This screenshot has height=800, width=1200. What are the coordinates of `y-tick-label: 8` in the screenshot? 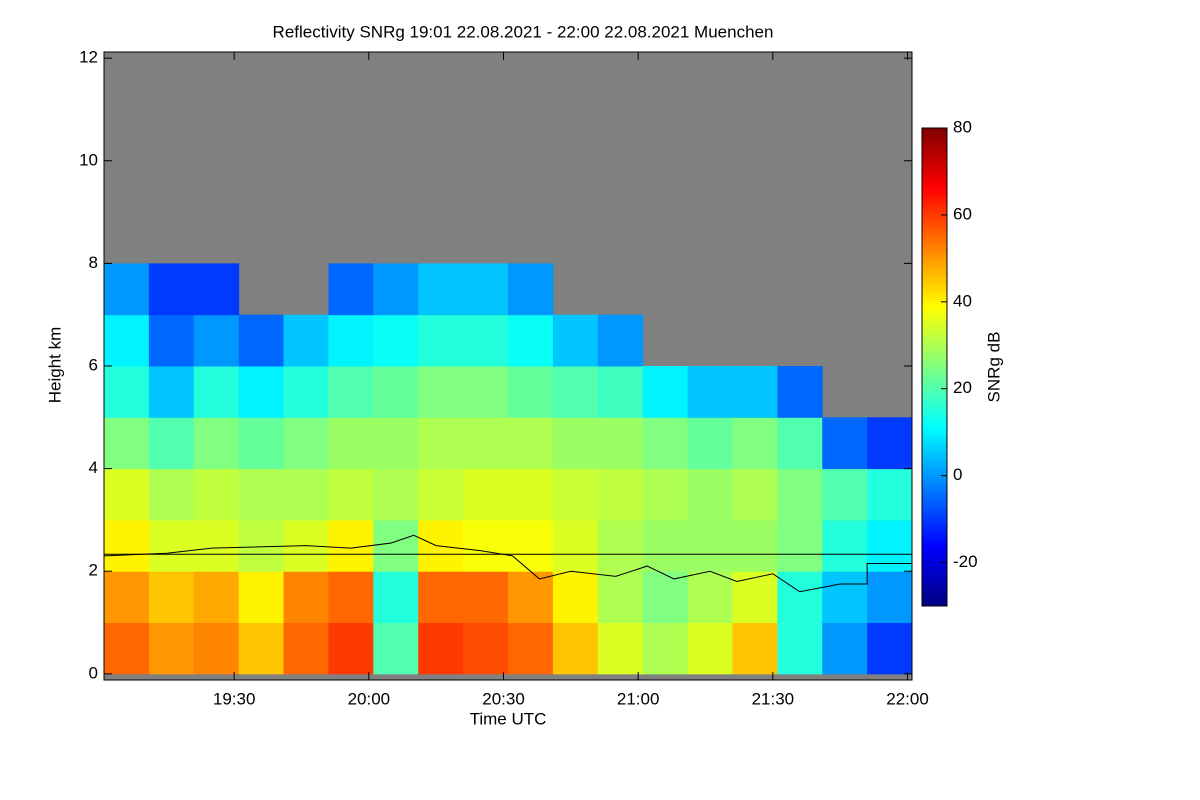 It's located at (93, 262).